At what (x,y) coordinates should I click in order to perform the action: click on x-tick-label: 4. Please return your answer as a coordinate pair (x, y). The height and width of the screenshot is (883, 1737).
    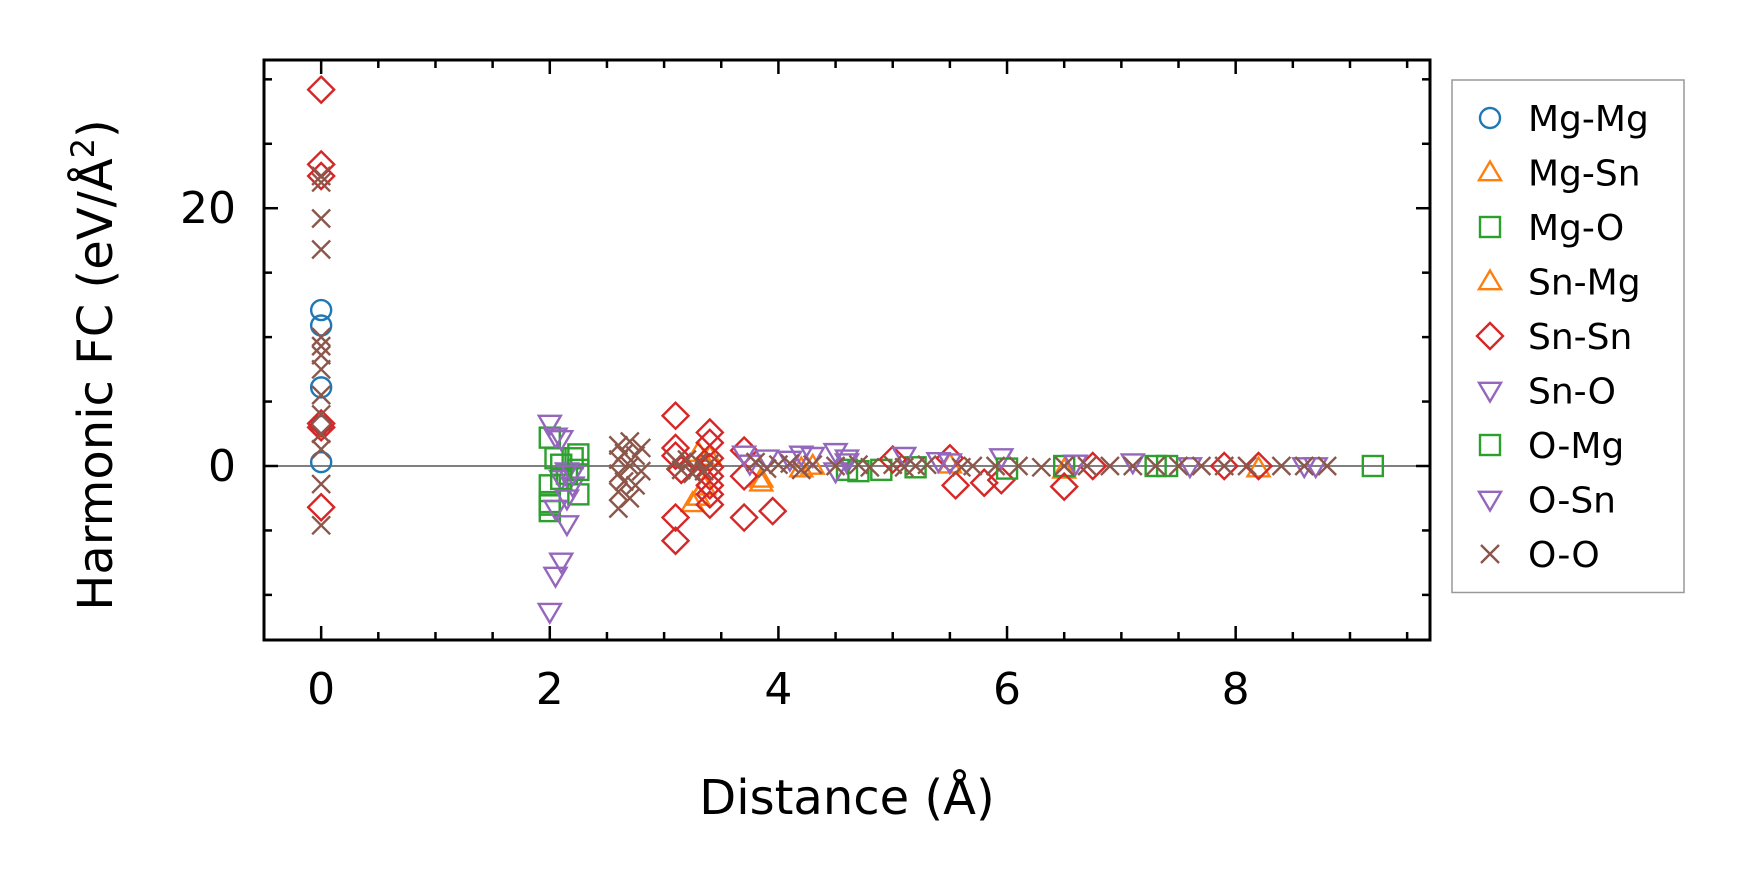
    Looking at the image, I should click on (778, 689).